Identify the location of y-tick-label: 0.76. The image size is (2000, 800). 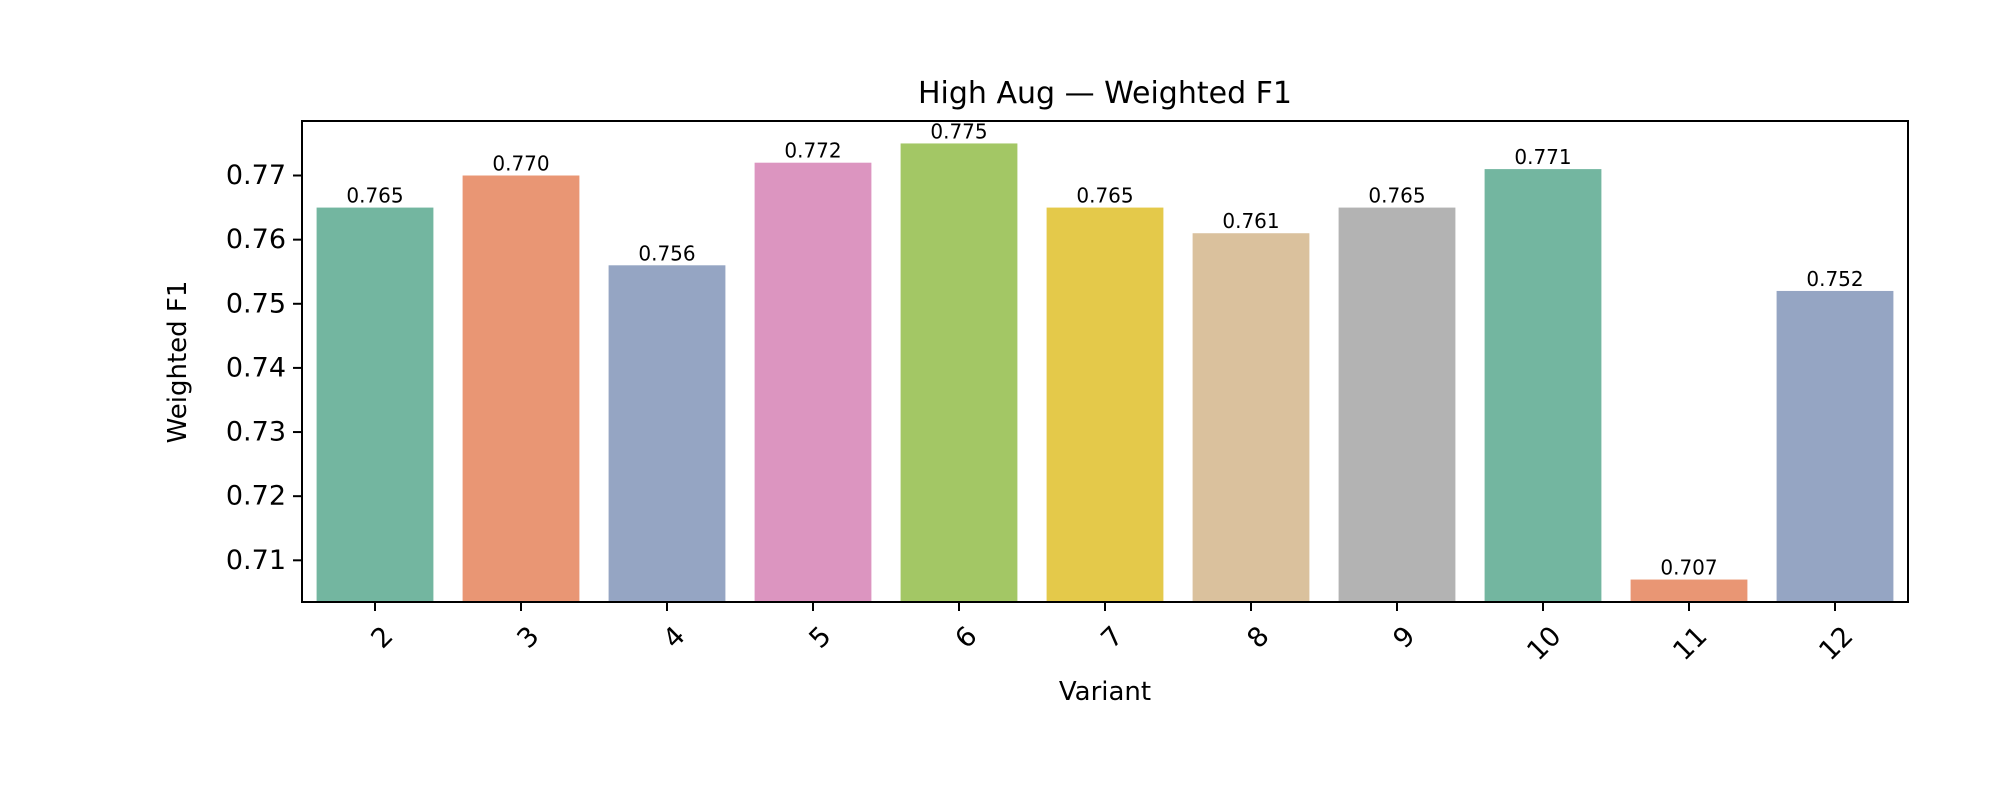
(256, 239).